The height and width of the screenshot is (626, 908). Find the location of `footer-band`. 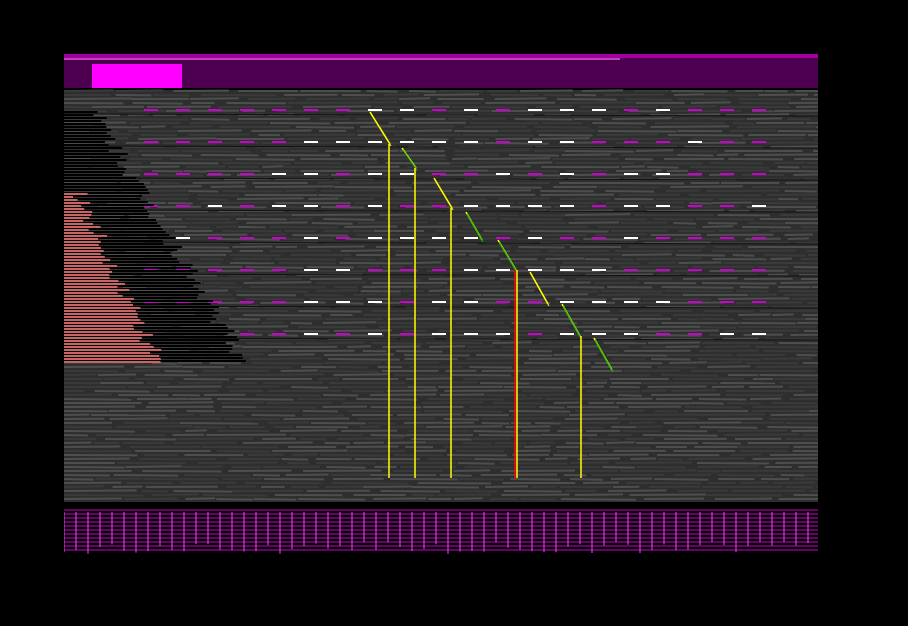

footer-band is located at coordinates (441, 531).